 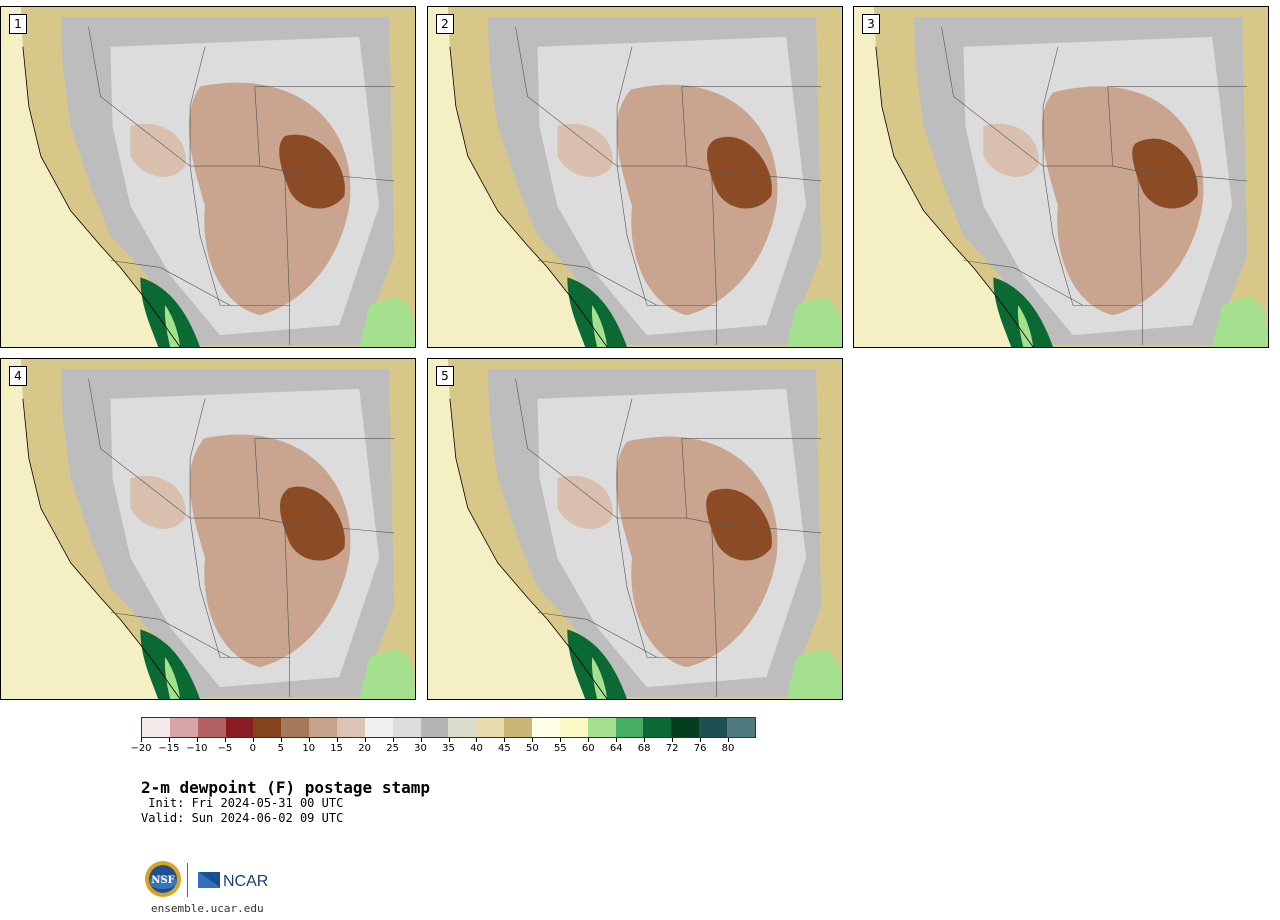 I want to click on logos: NSF NCAR, so click(x=209, y=881).